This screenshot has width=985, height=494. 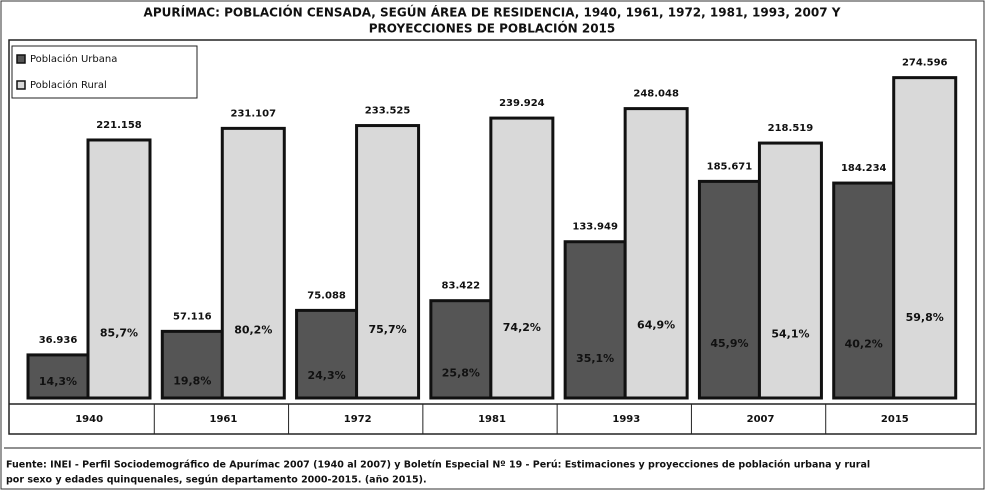 I want to click on percent-label: 54,1%, so click(x=790, y=333).